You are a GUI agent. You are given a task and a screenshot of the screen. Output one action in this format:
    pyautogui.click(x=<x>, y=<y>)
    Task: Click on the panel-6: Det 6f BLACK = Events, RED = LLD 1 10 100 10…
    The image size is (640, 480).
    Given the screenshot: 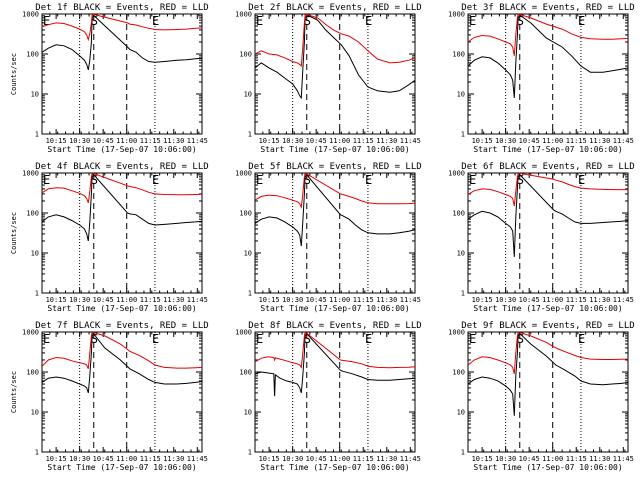 What is the action you would take?
    pyautogui.click(x=541, y=237)
    